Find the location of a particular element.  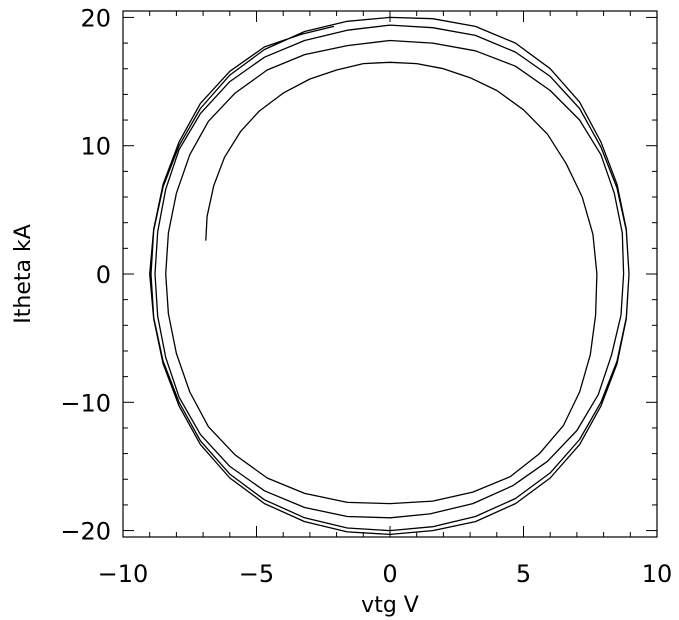

x-tick-label: −10 is located at coordinates (123, 574).